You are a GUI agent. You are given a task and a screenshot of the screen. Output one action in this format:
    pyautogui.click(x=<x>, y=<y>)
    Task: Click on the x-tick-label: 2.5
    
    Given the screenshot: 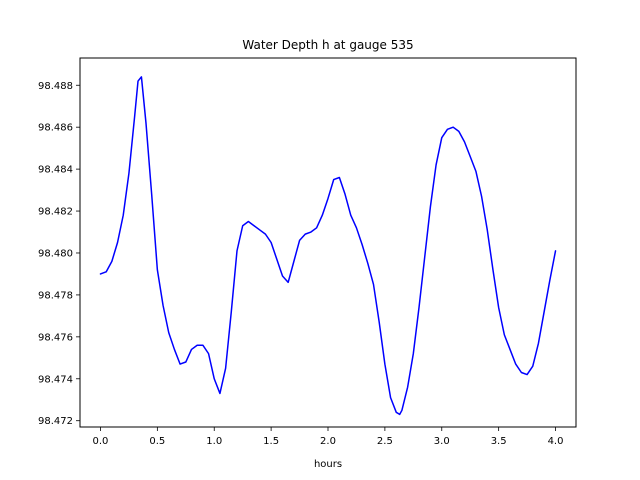 What is the action you would take?
    pyautogui.click(x=385, y=441)
    